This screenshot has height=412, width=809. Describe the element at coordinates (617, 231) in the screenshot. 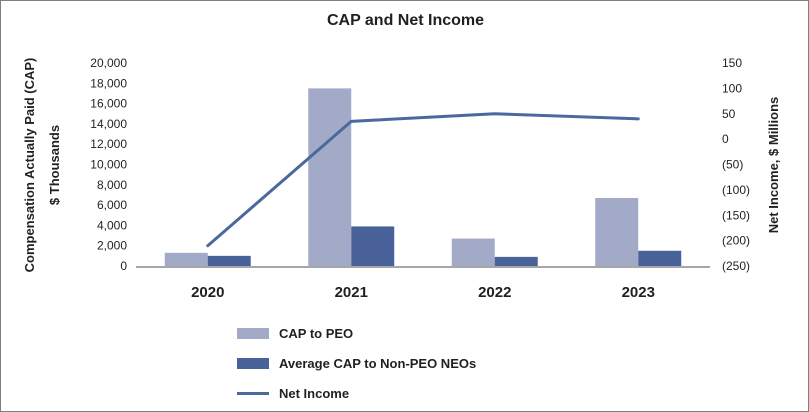

I see `bar-cap-to-peo-2023` at that location.